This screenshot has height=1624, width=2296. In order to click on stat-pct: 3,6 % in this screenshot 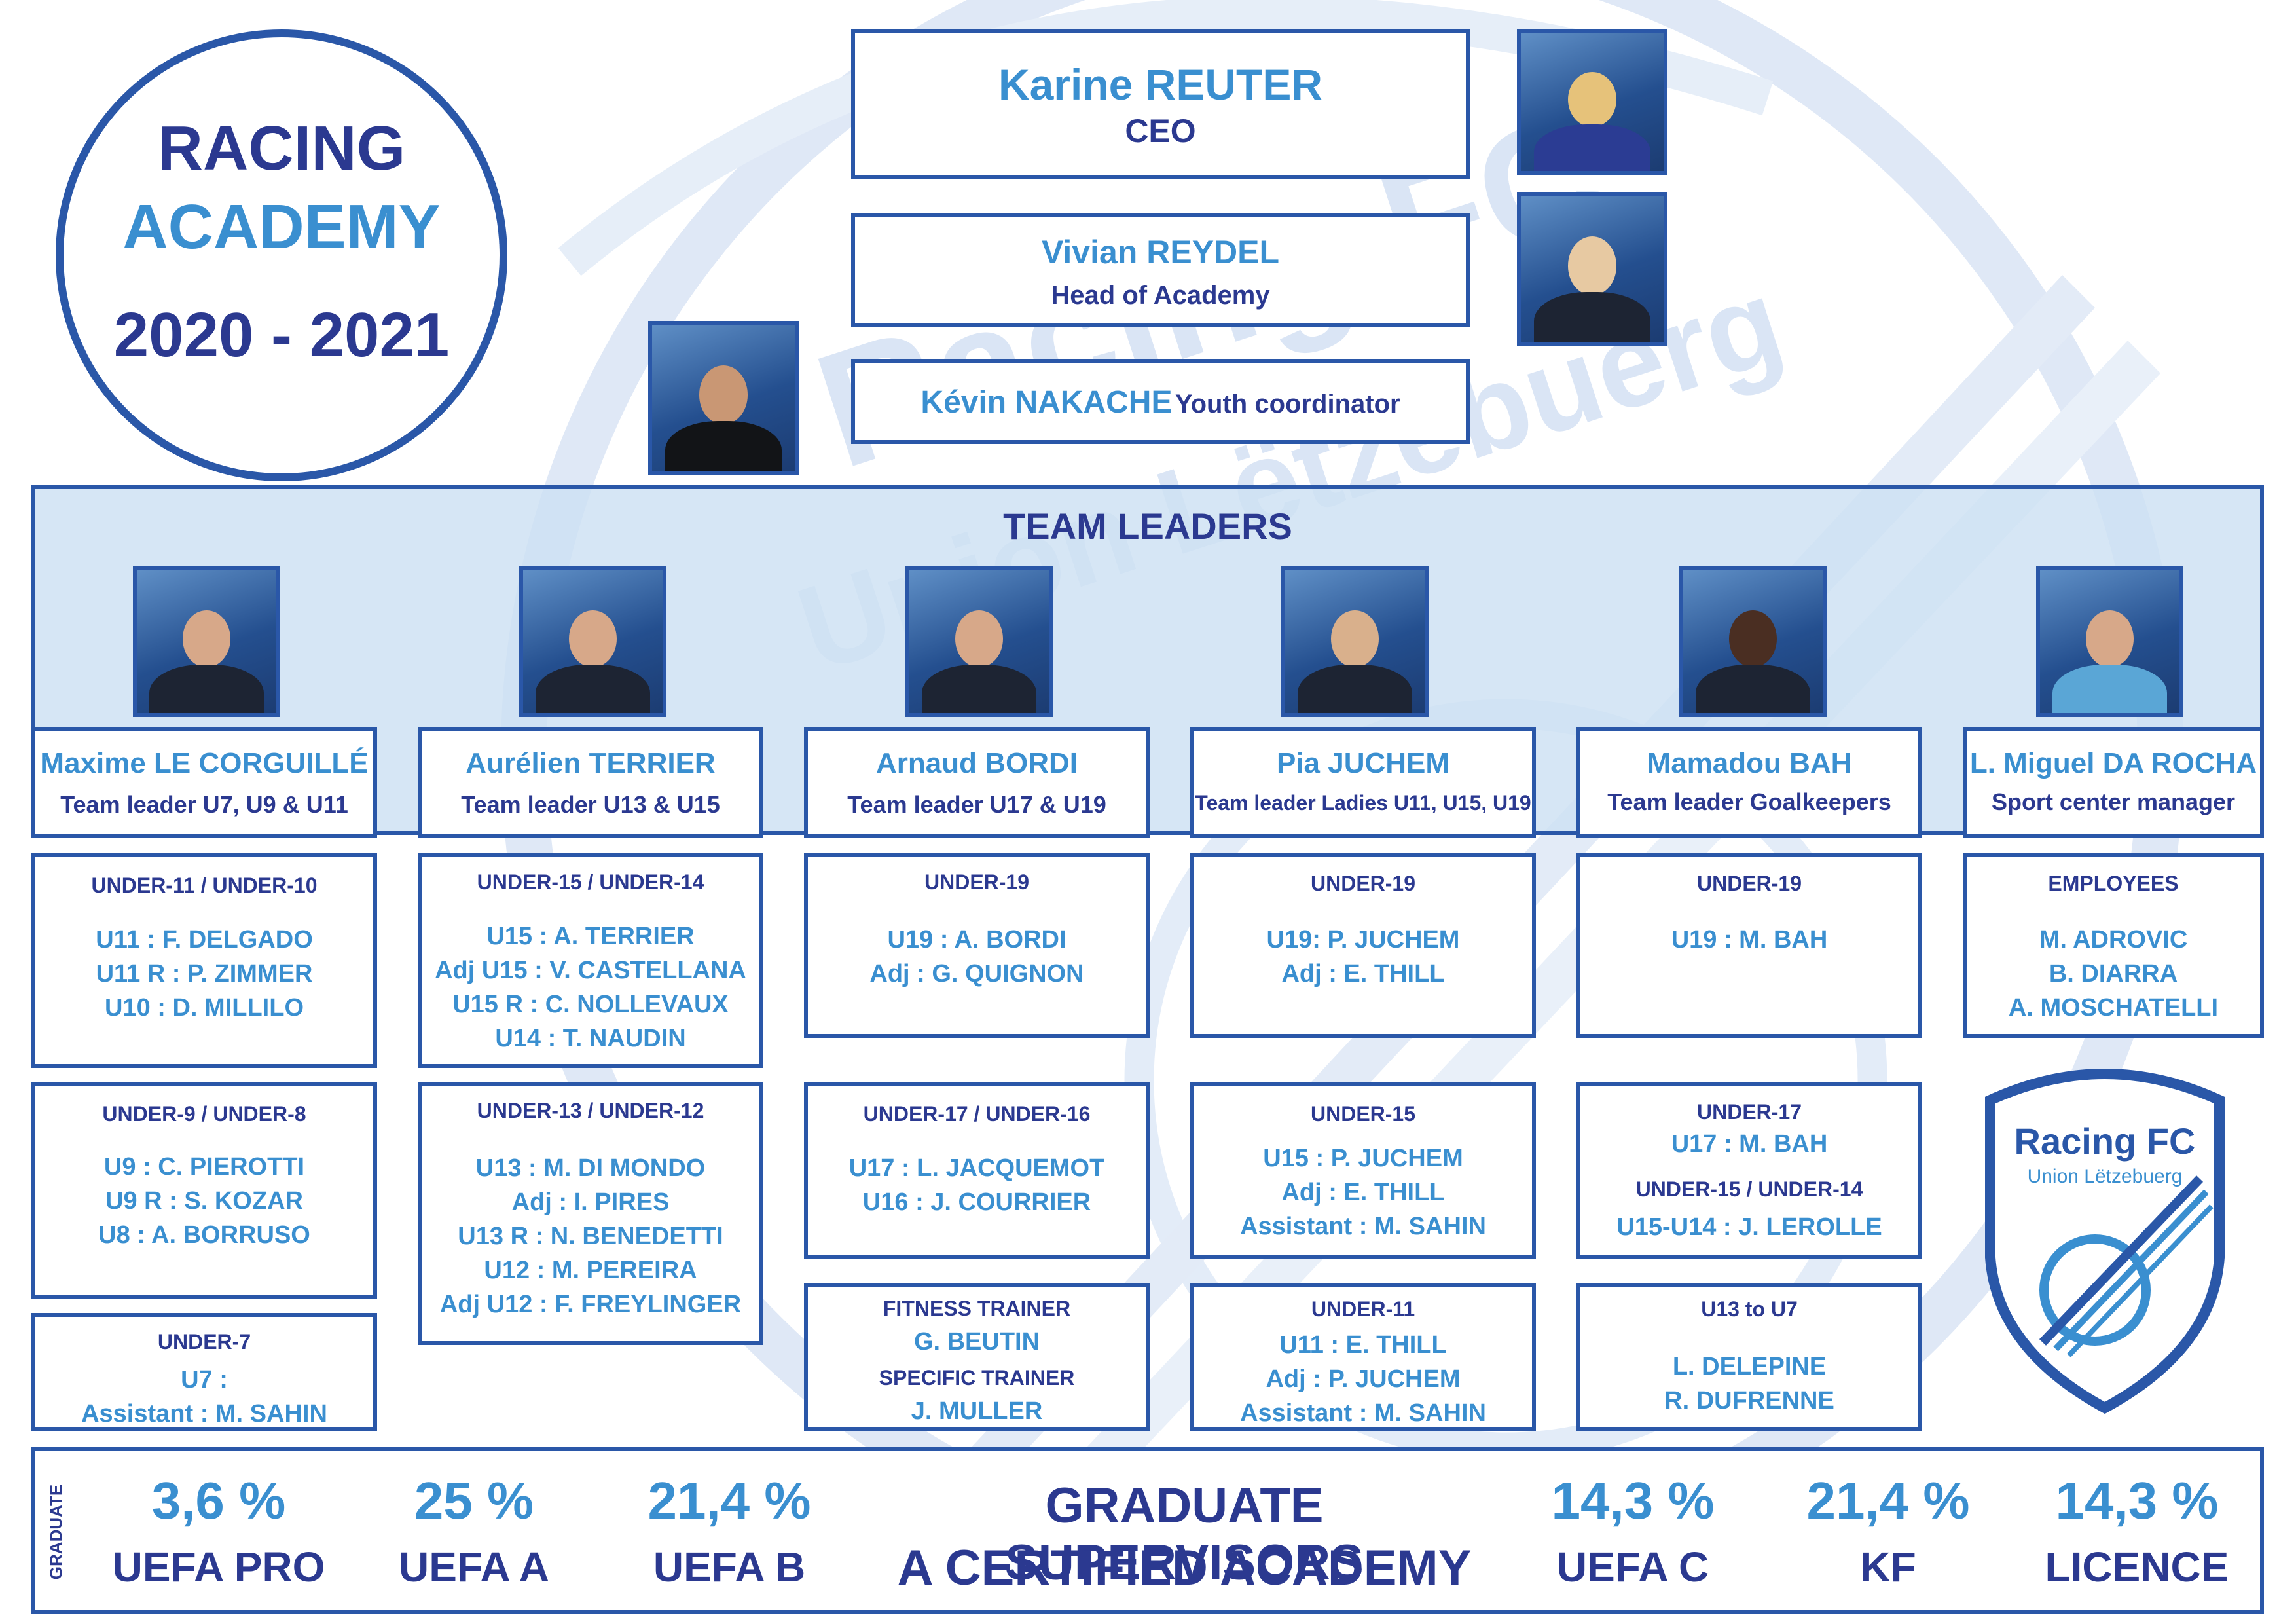, I will do `click(218, 1500)`.